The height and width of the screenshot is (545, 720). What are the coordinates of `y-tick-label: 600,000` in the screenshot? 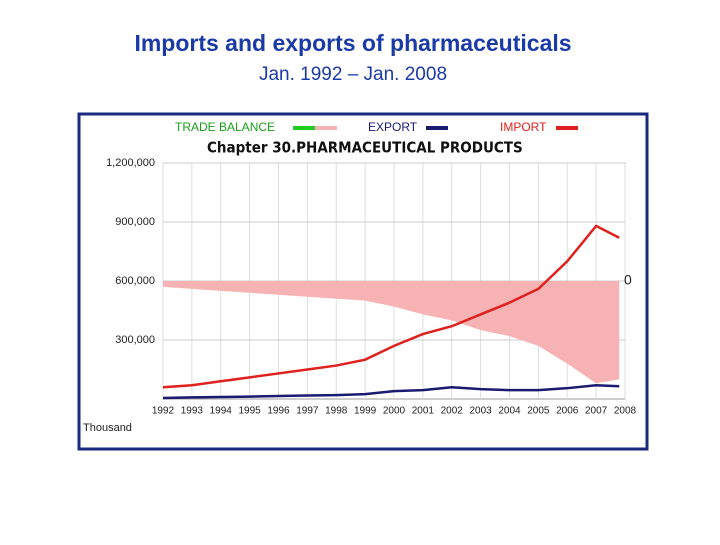 It's located at (135, 281).